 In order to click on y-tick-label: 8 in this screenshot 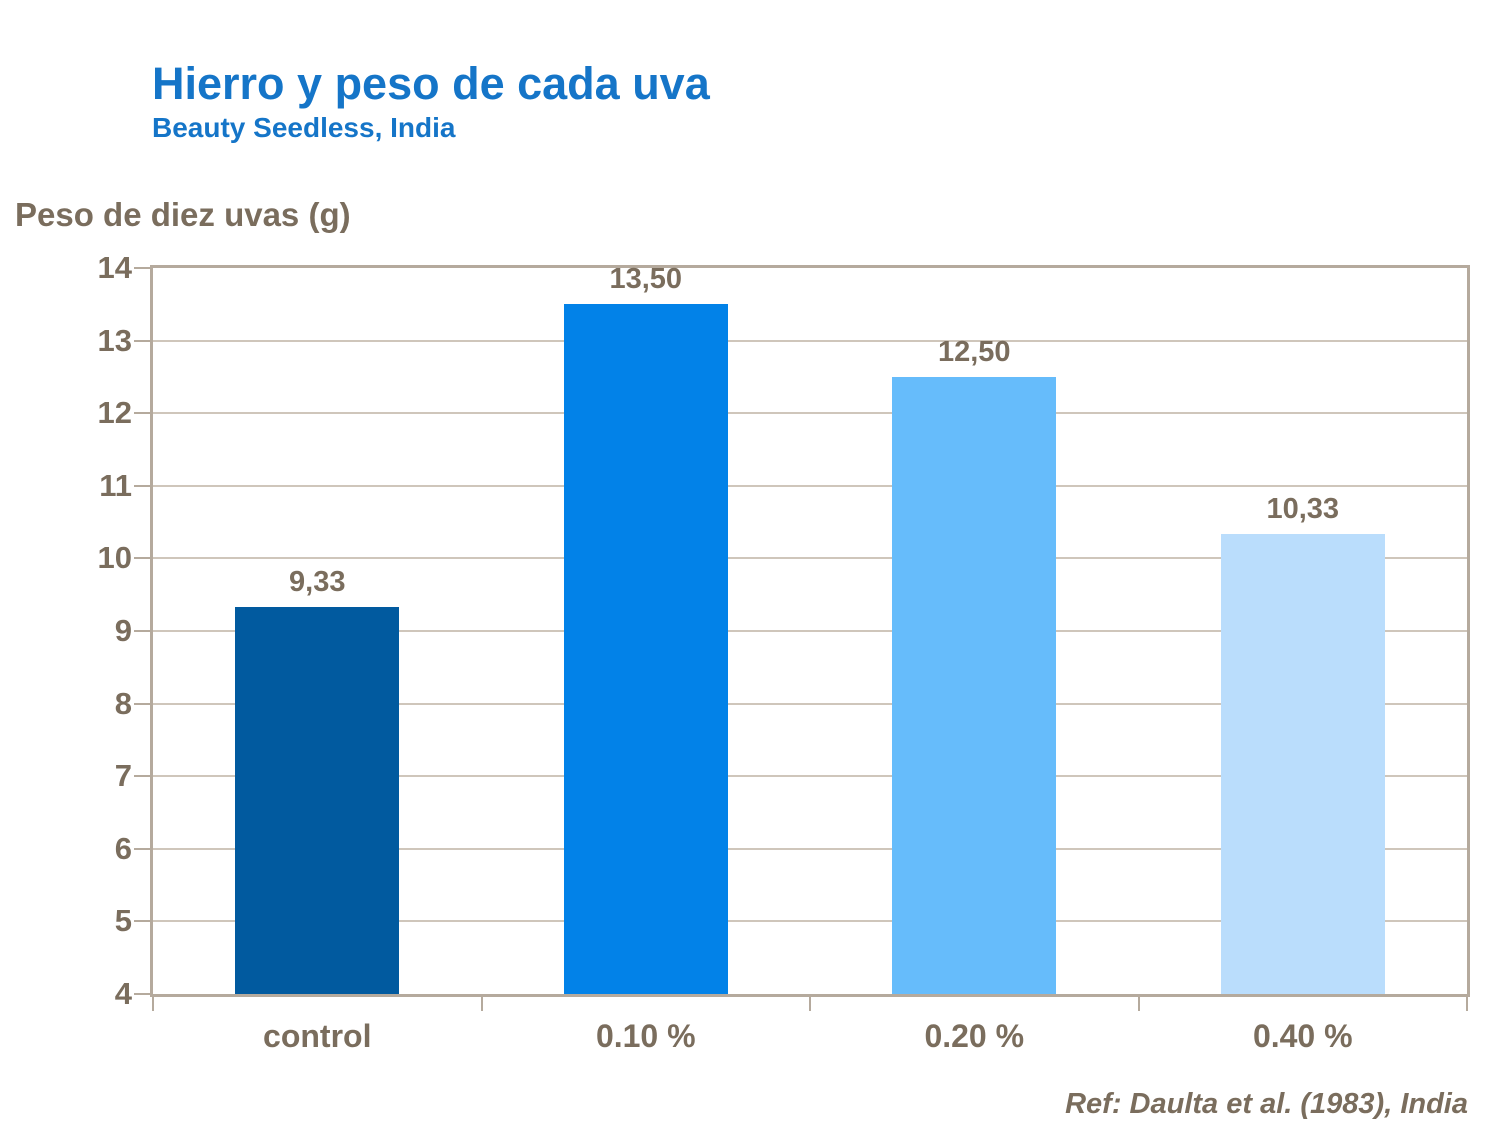, I will do `click(123, 703)`.